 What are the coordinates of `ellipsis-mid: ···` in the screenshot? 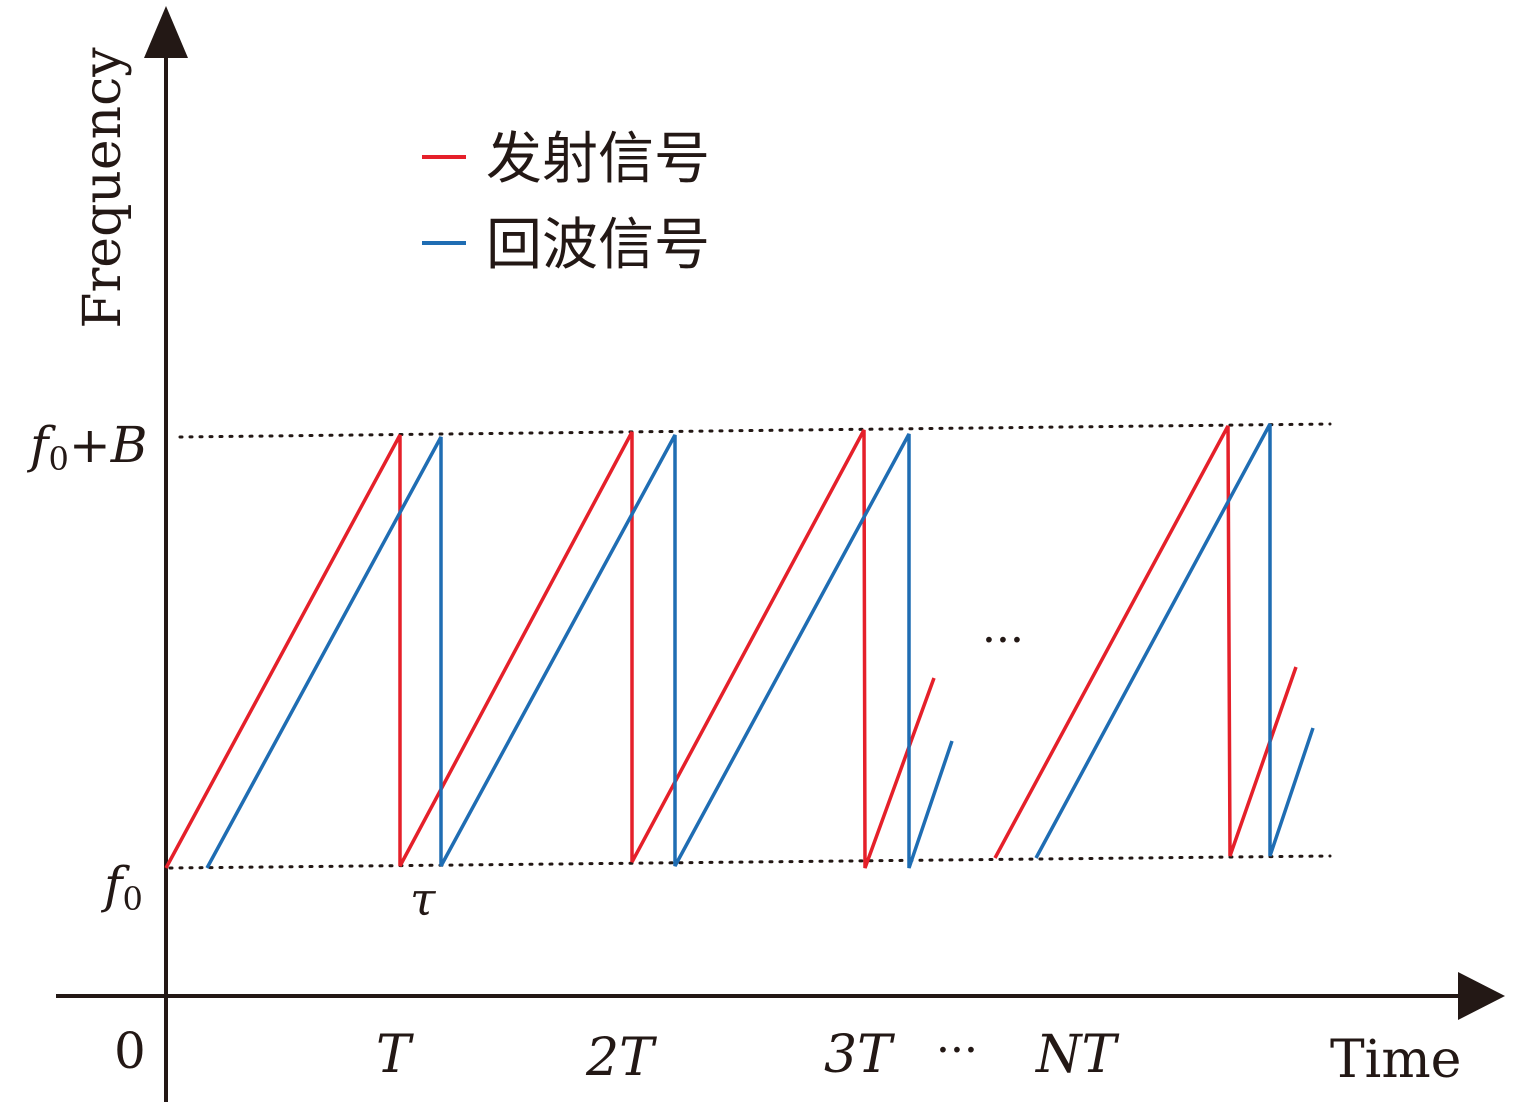 It's located at (1003, 640).